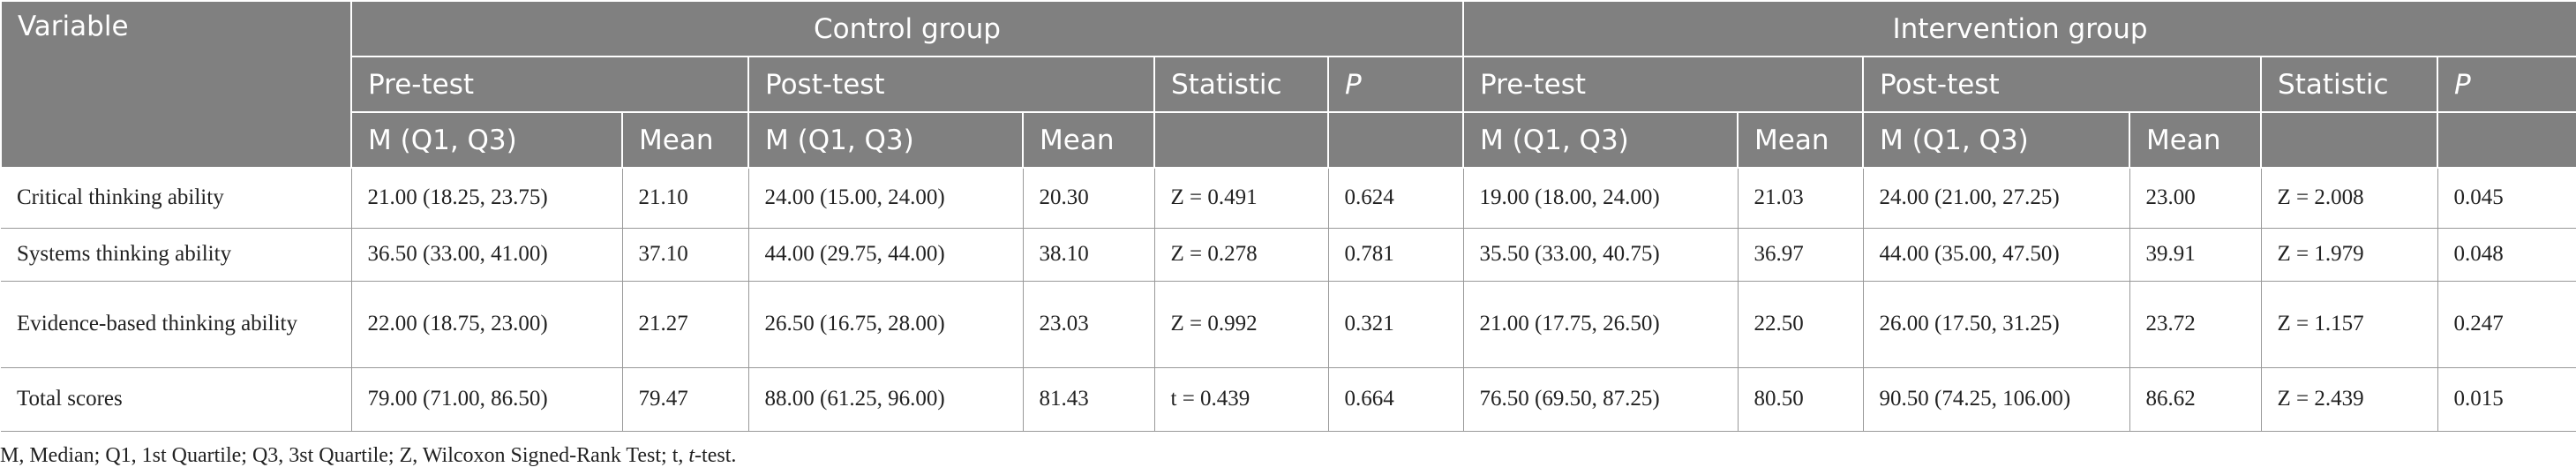  Describe the element at coordinates (691, 455) in the screenshot. I see `footnote-text: t` at that location.